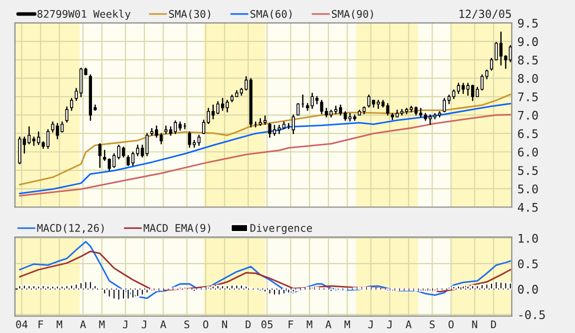 This screenshot has width=575, height=333. What do you see at coordinates (528, 23) in the screenshot?
I see `y-tick-label: 9.5` at bounding box center [528, 23].